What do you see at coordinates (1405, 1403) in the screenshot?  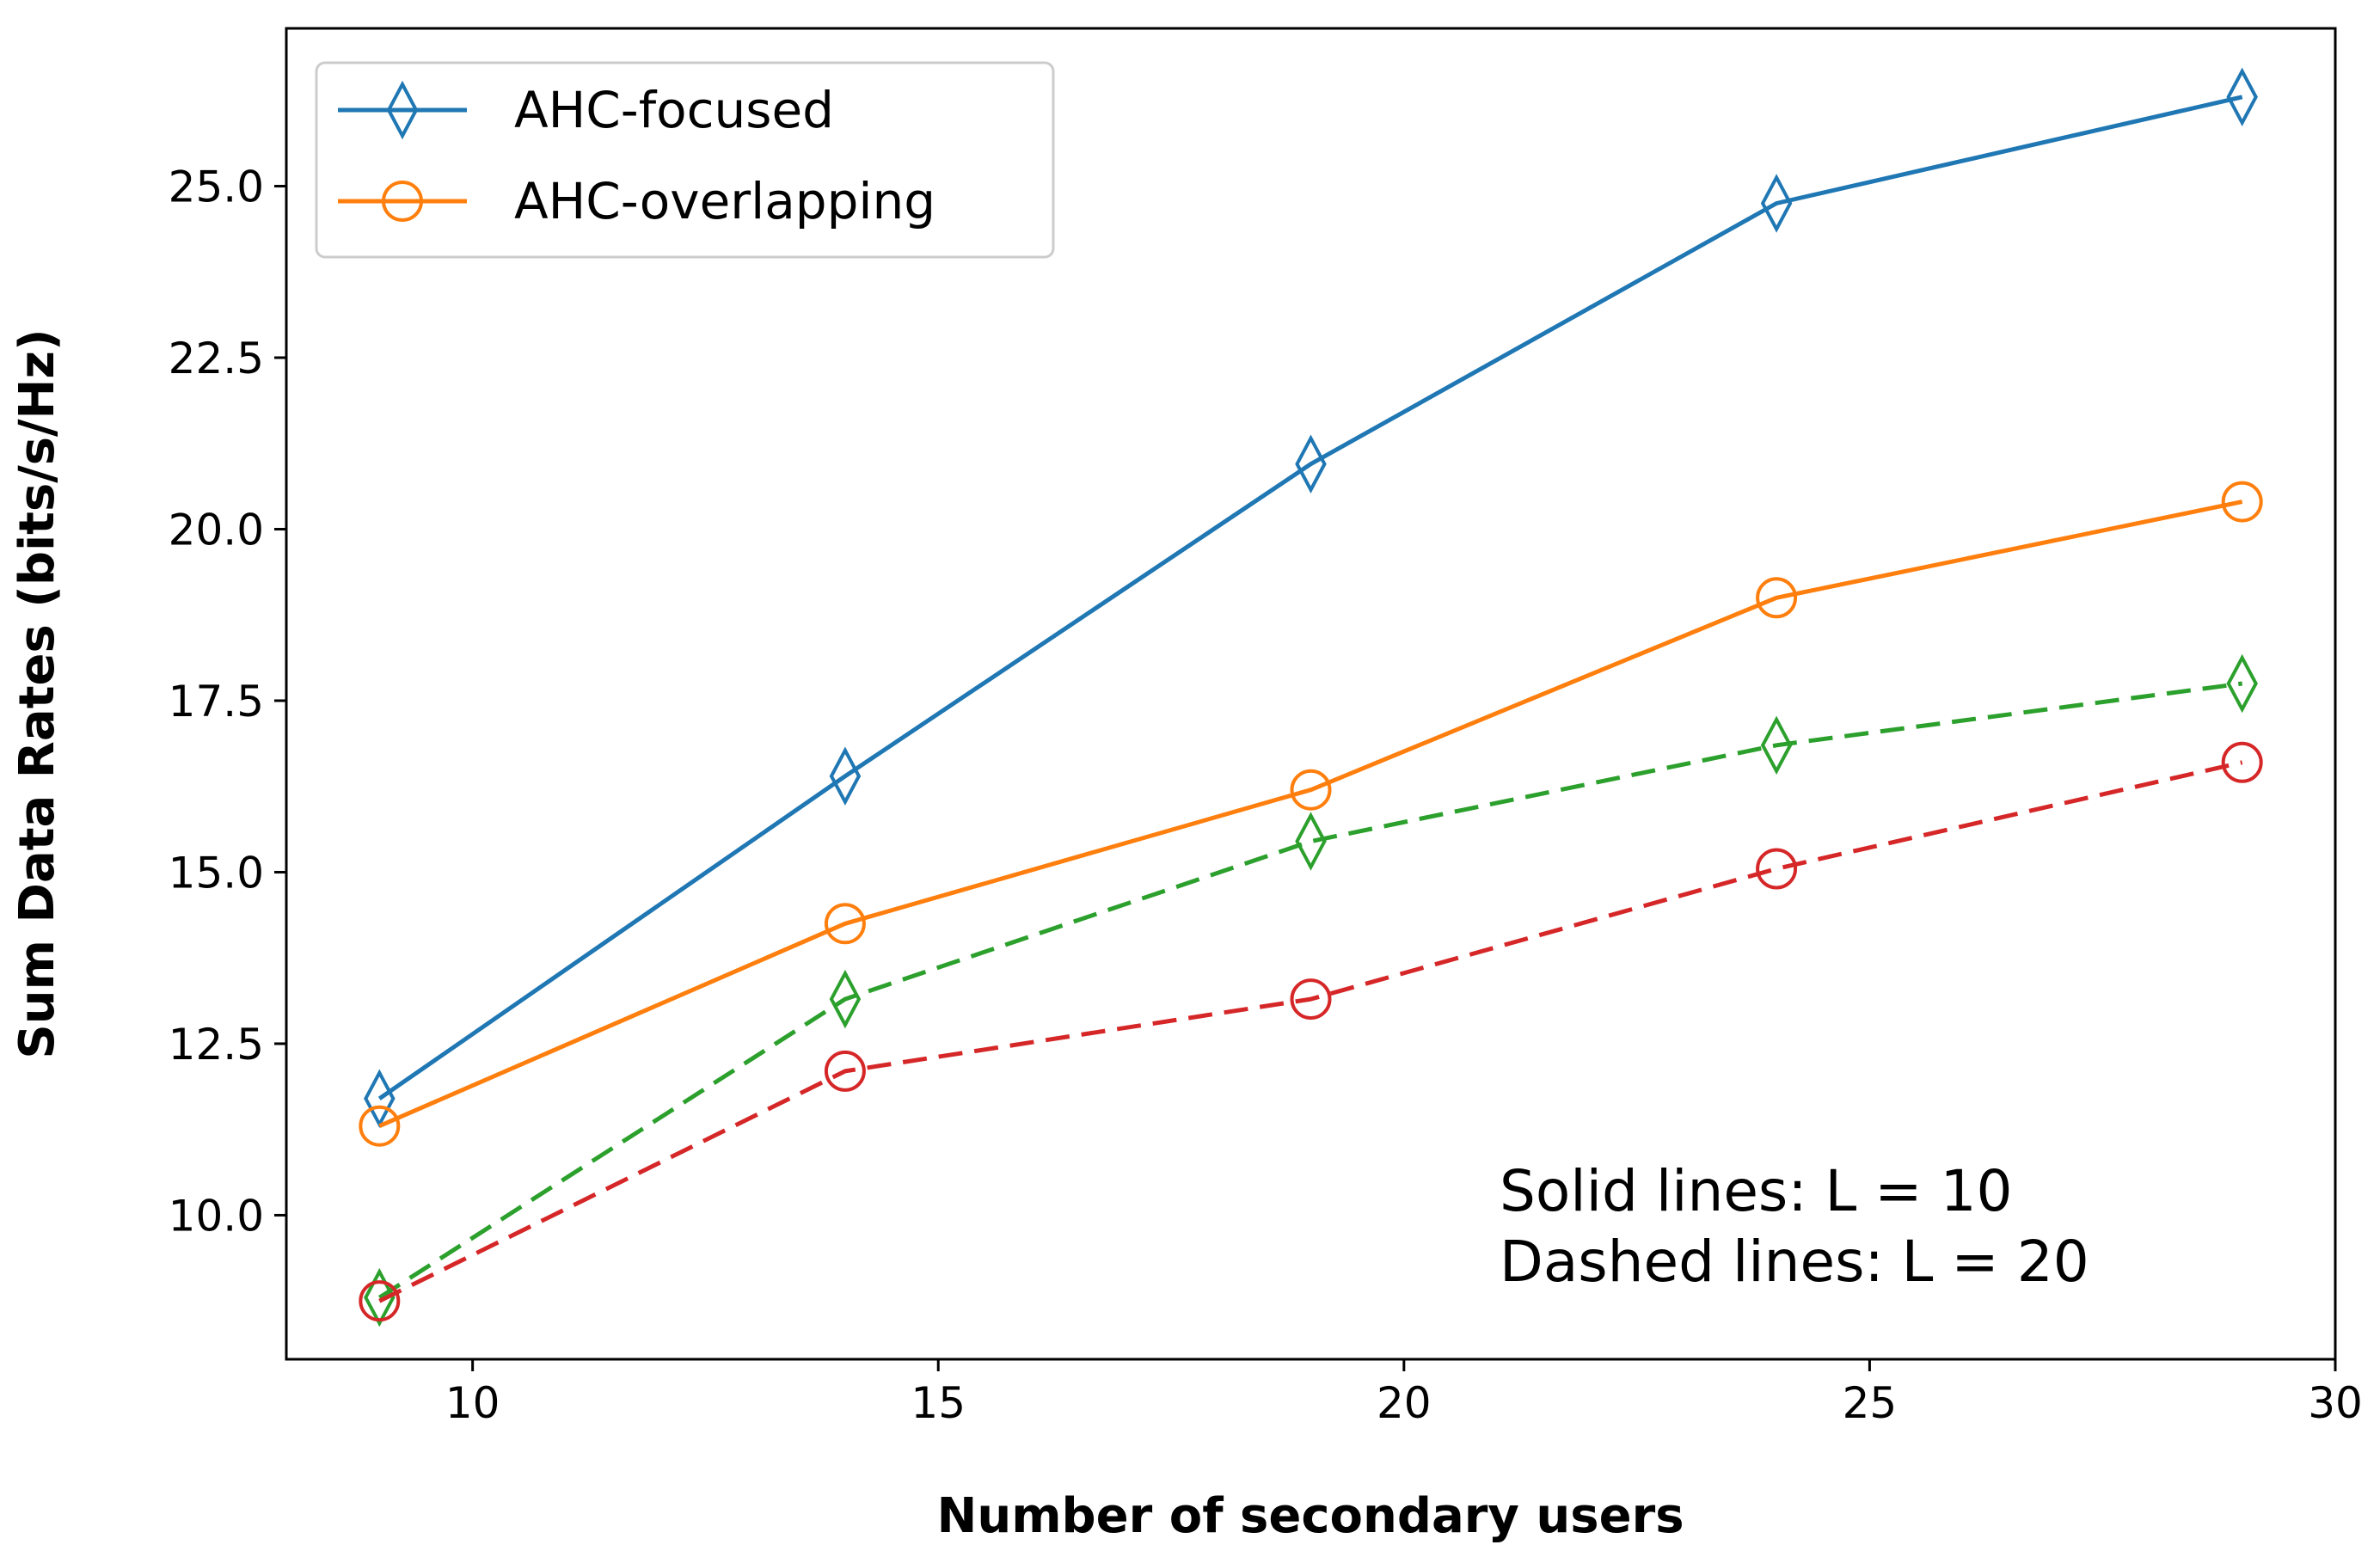 I see `x-tick-label: 20` at bounding box center [1405, 1403].